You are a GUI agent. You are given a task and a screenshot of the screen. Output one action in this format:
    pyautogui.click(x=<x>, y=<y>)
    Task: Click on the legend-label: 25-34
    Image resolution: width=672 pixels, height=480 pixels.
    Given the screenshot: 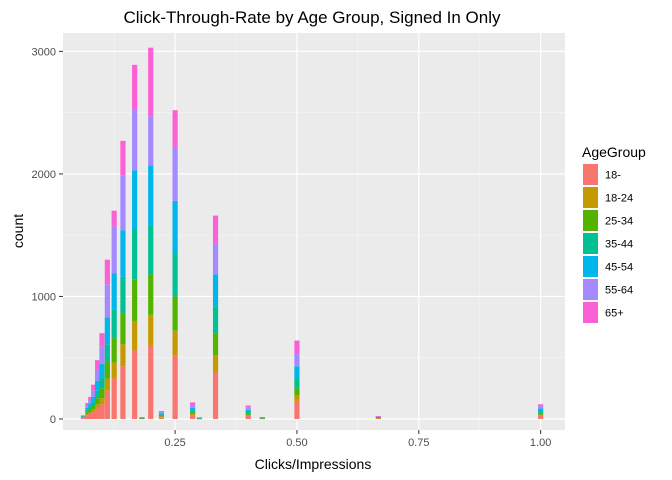 What is the action you would take?
    pyautogui.click(x=619, y=222)
    